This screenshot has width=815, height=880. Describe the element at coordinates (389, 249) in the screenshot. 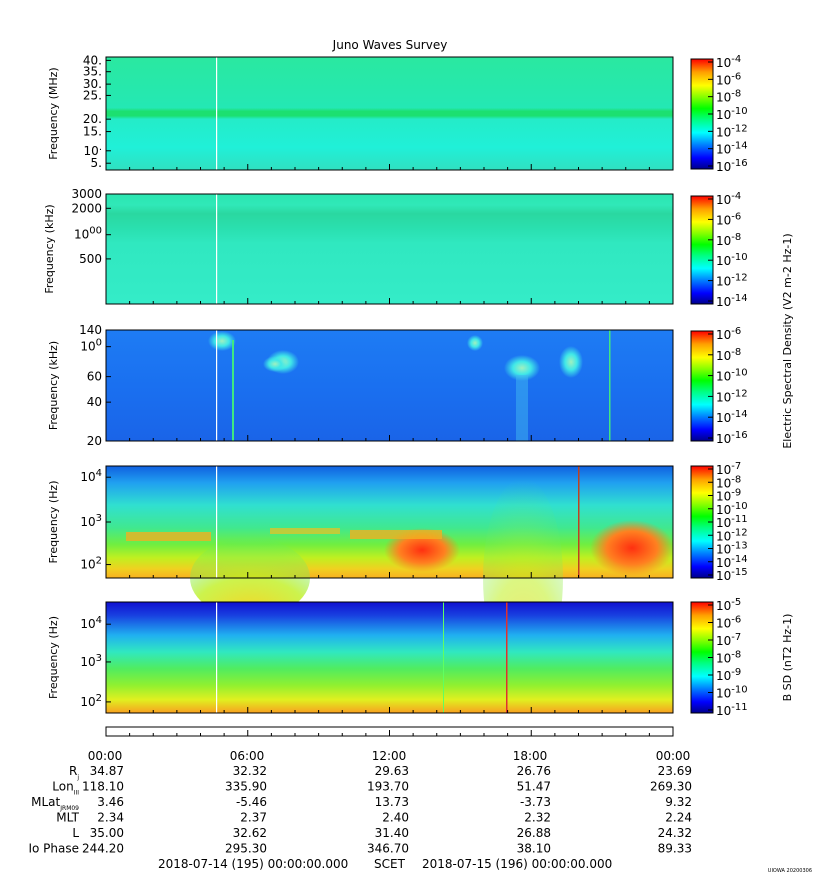

I see `spectrogram-image` at that location.